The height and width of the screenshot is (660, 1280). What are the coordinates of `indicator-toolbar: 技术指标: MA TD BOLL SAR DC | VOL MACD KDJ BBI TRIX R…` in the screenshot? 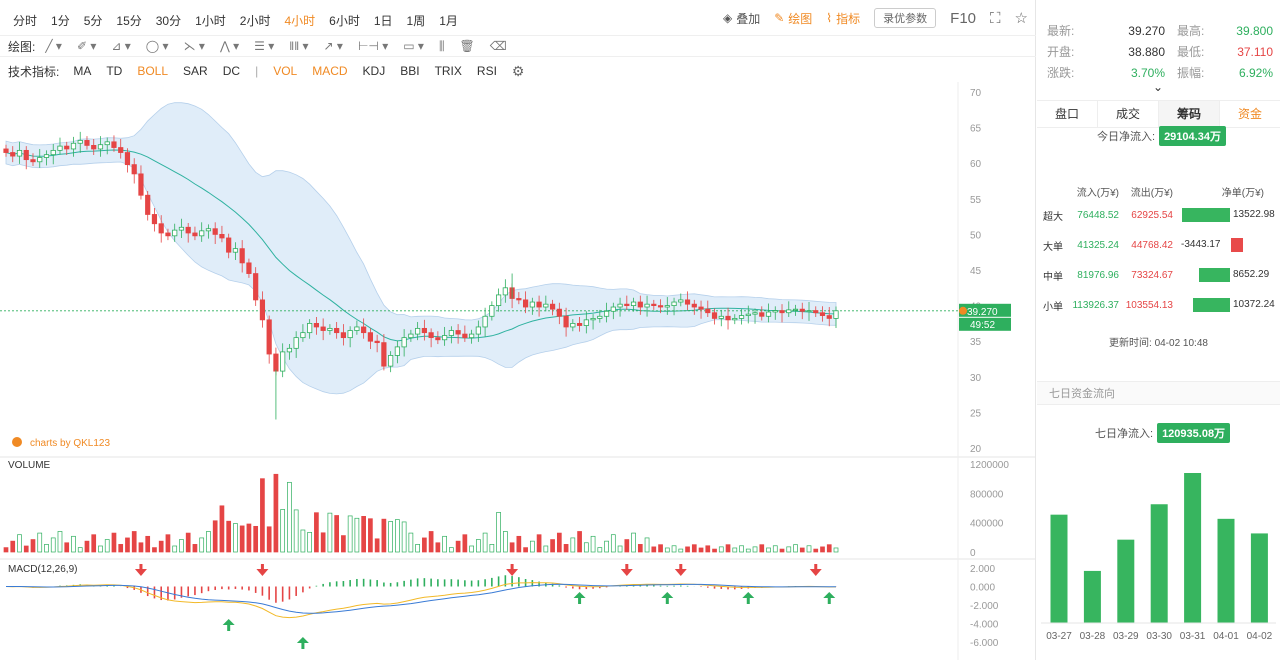 It's located at (518, 71).